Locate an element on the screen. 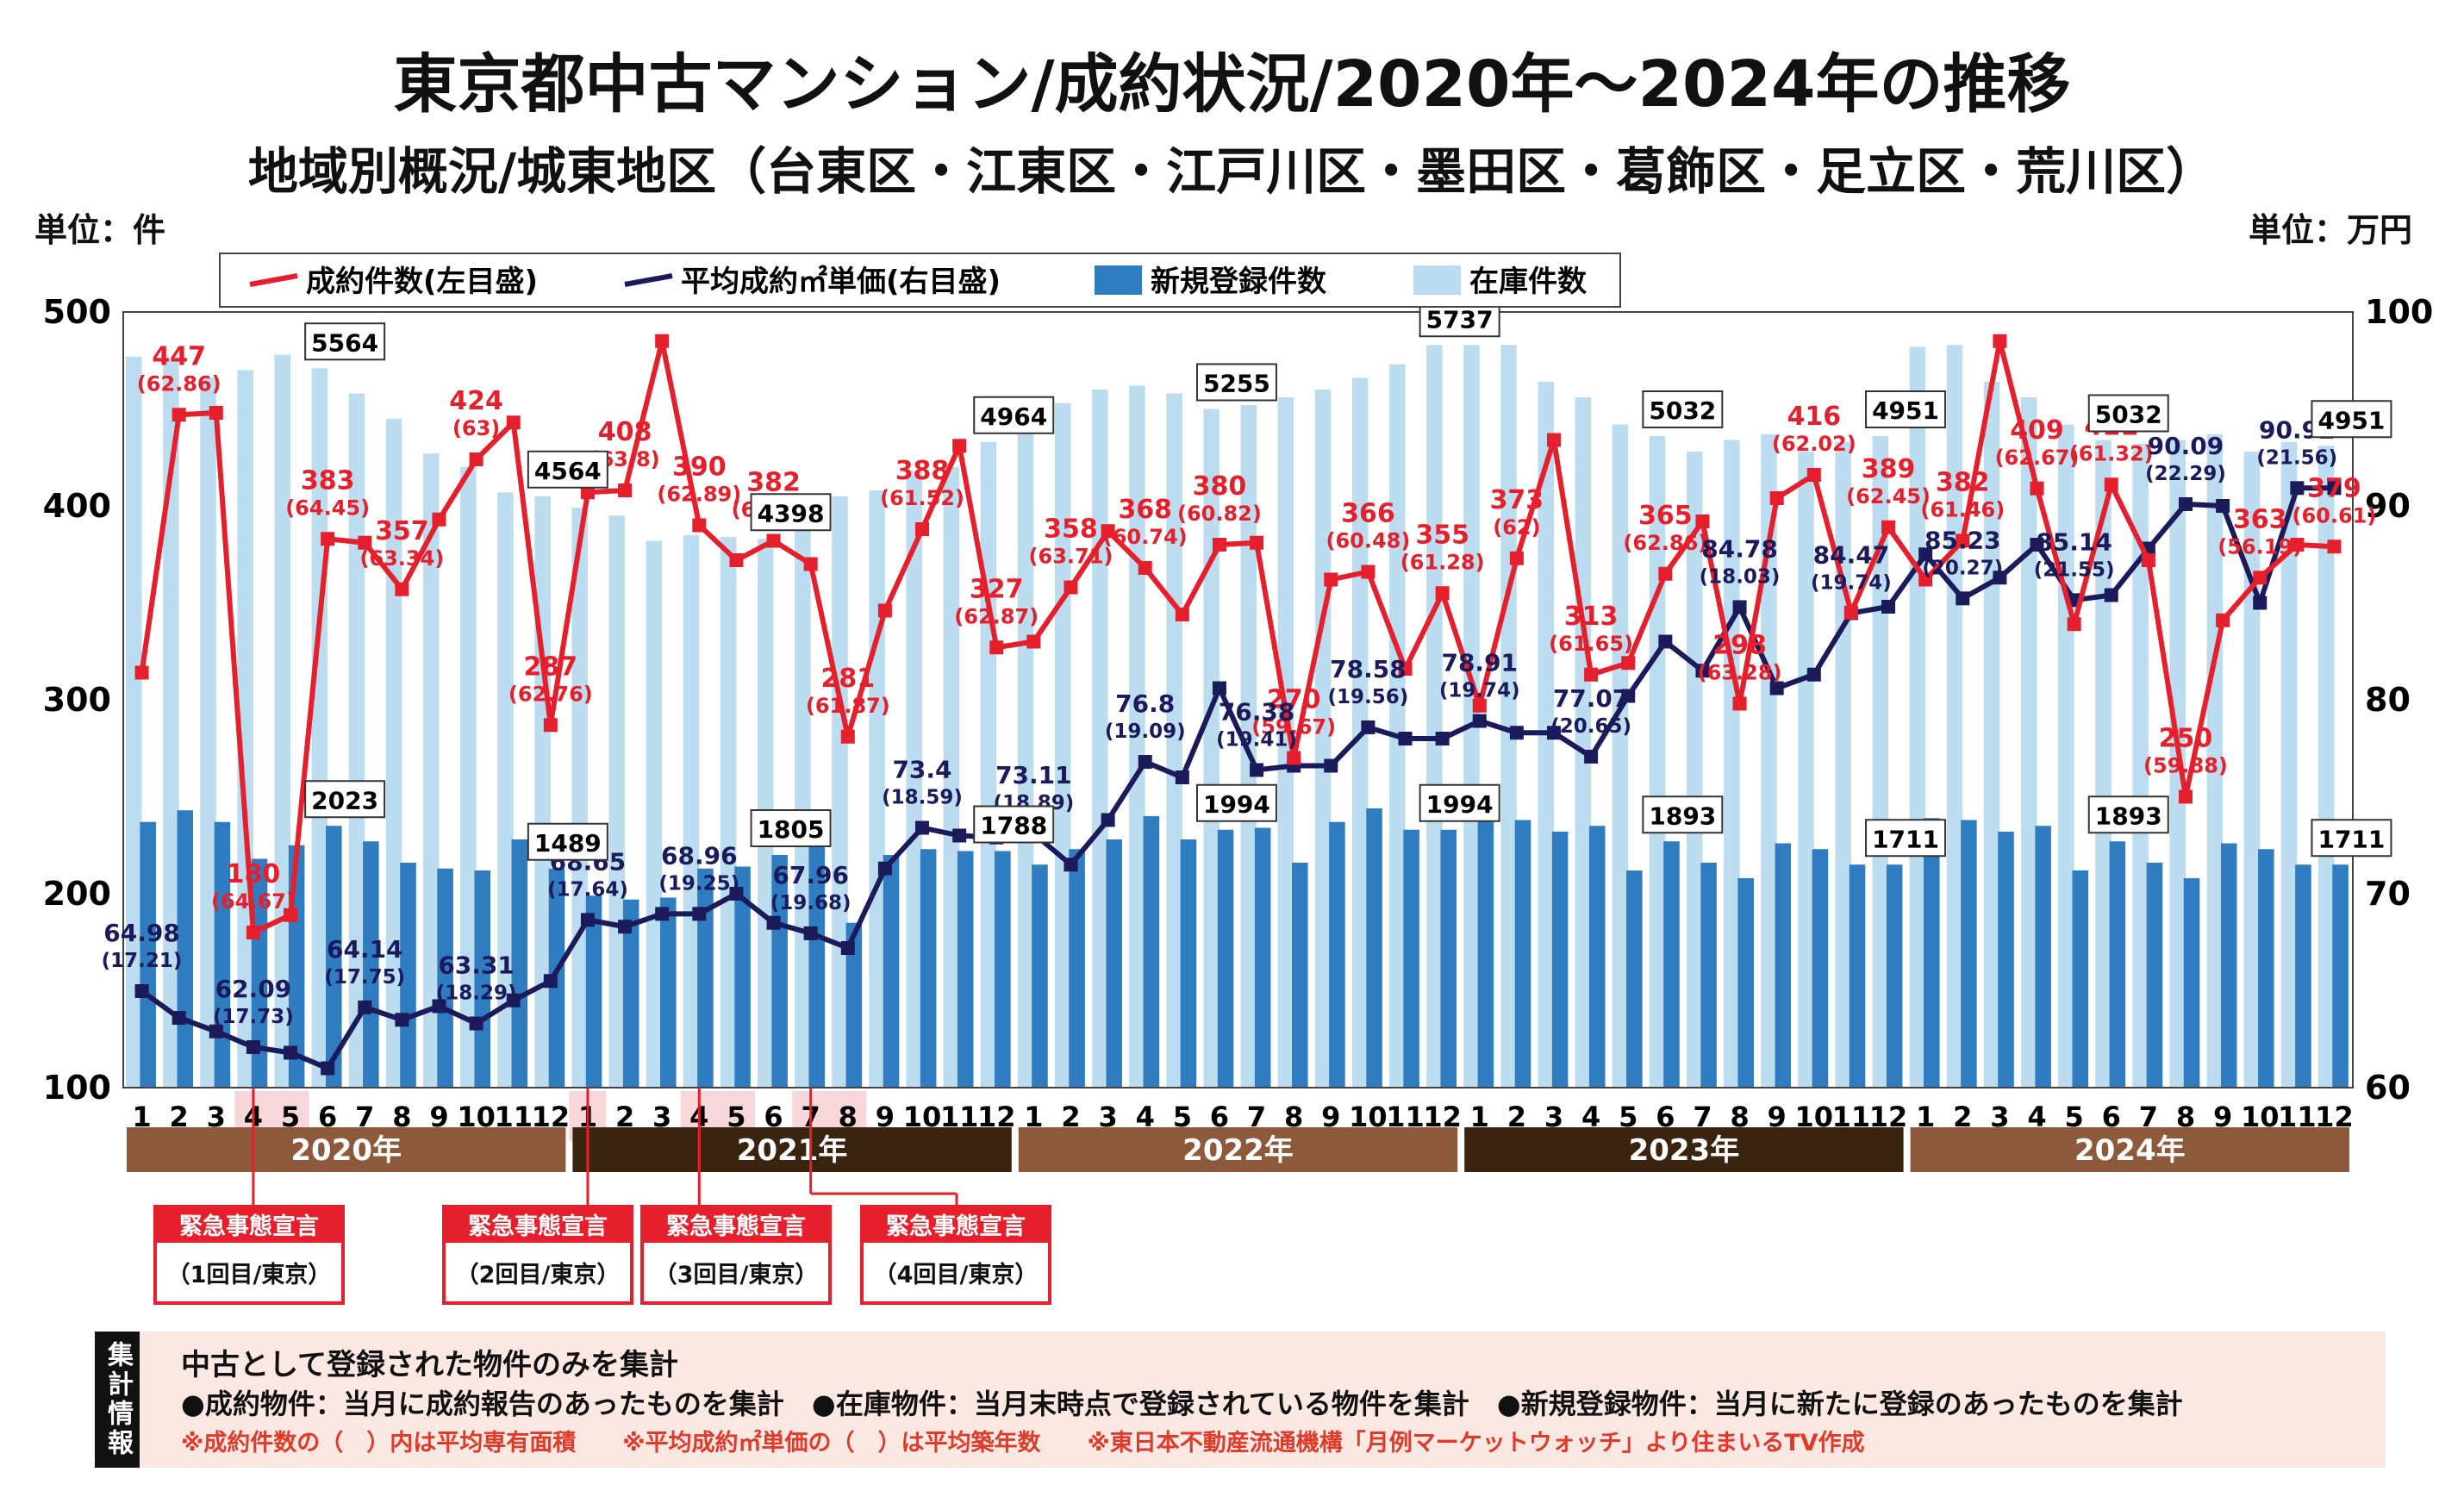 Image resolution: width=2464 pixels, height=1497 pixels. legend-label: 新規登録件数 is located at coordinates (1238, 282).